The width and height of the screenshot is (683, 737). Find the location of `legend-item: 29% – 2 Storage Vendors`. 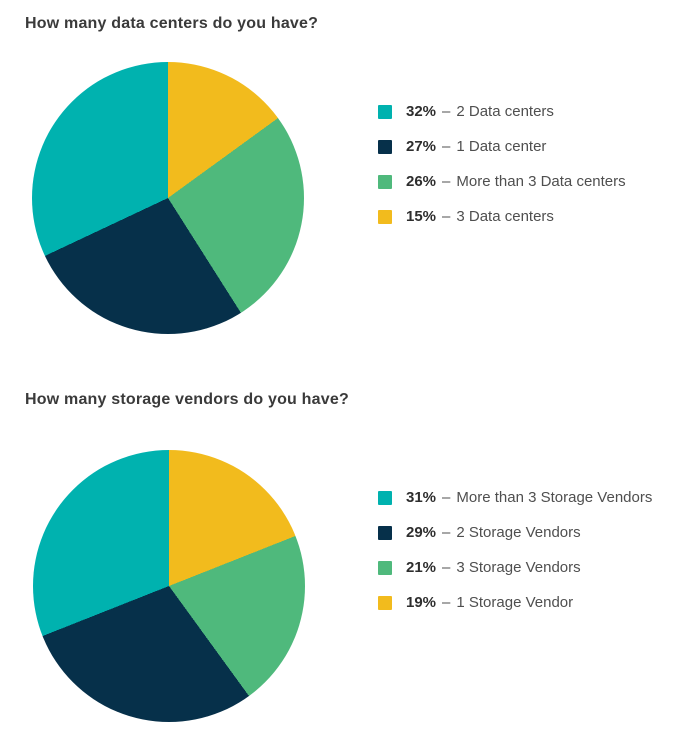

legend-item: 29% – 2 Storage Vendors is located at coordinates (515, 533).